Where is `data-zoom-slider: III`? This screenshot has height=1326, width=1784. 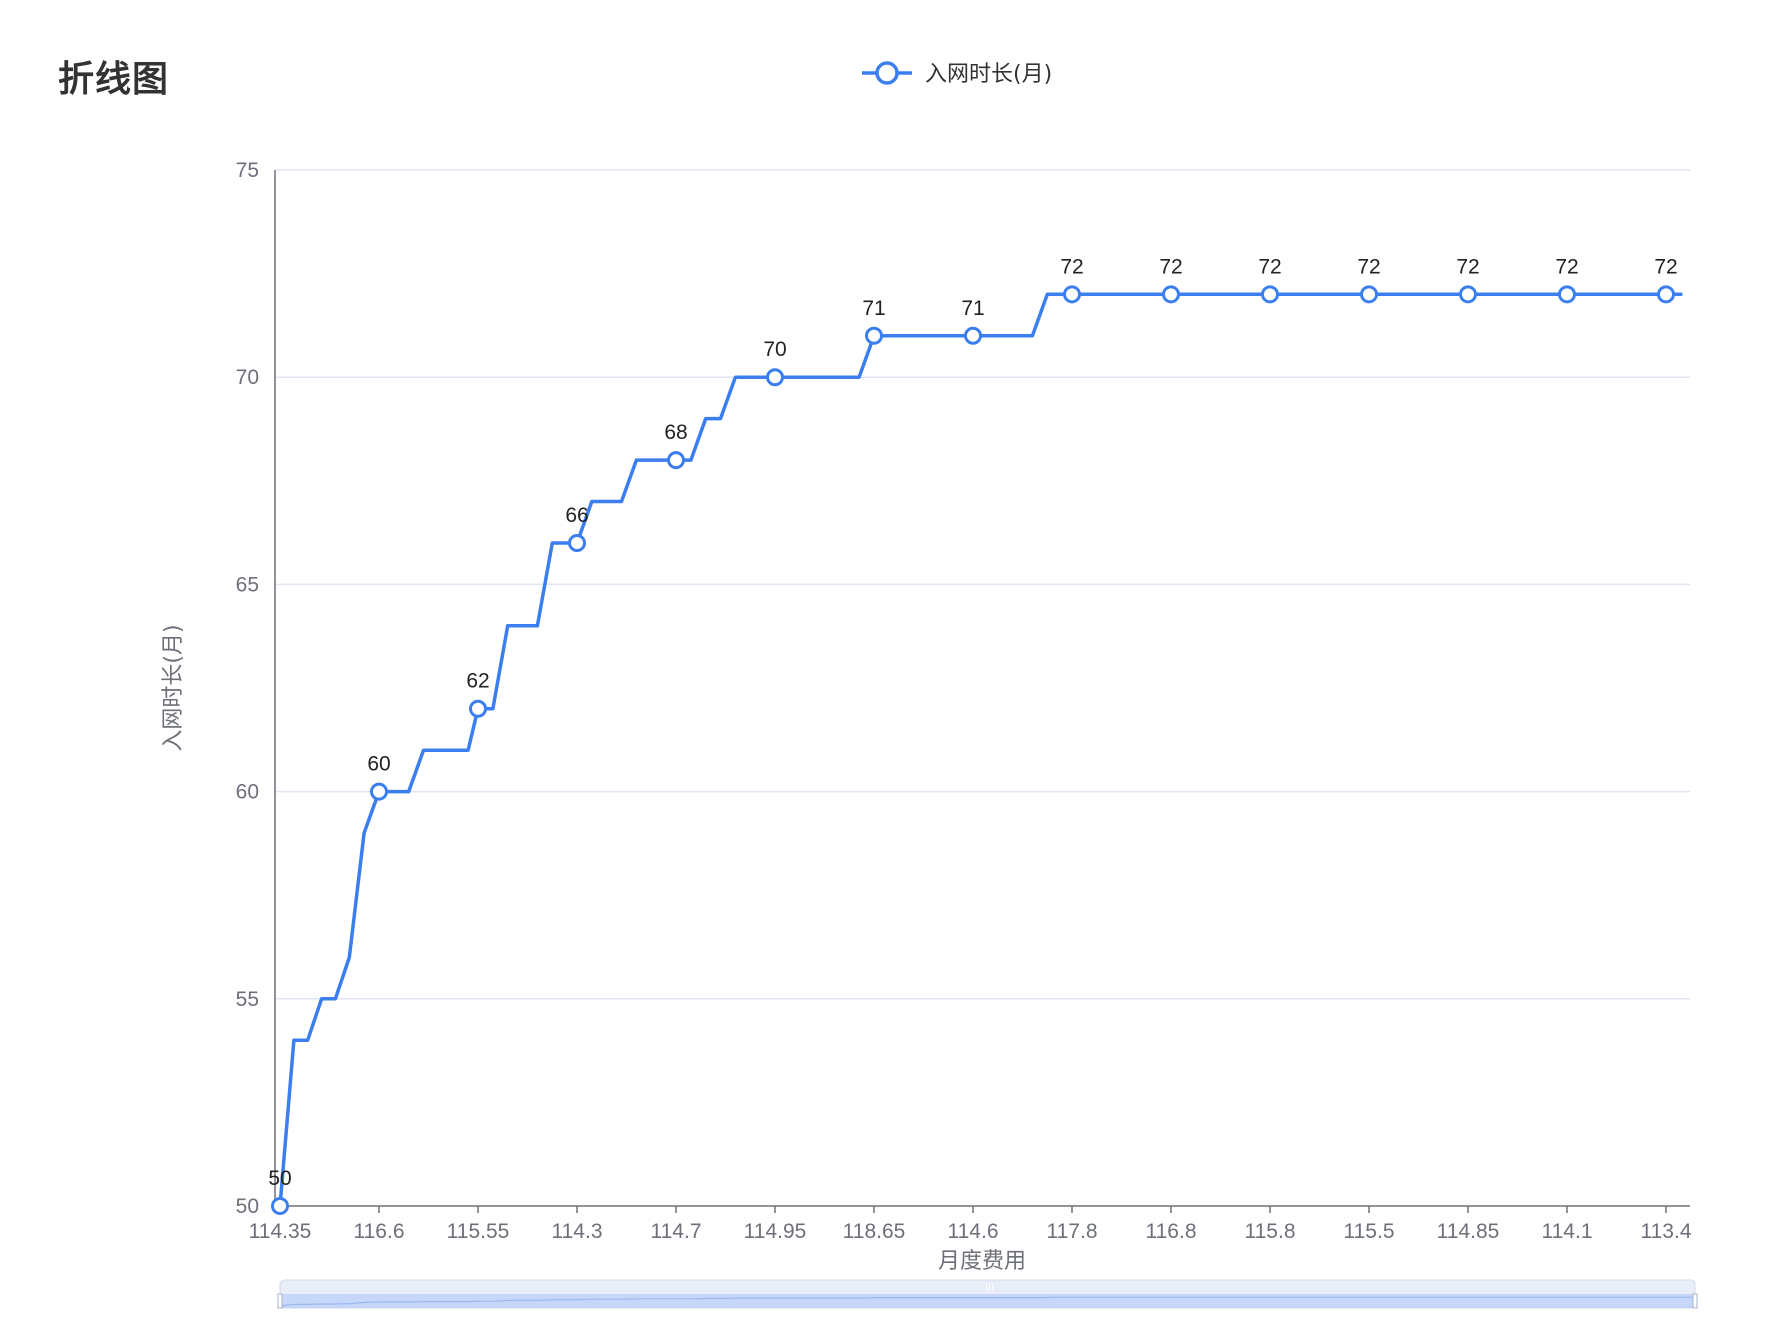
data-zoom-slider: III is located at coordinates (987, 1294).